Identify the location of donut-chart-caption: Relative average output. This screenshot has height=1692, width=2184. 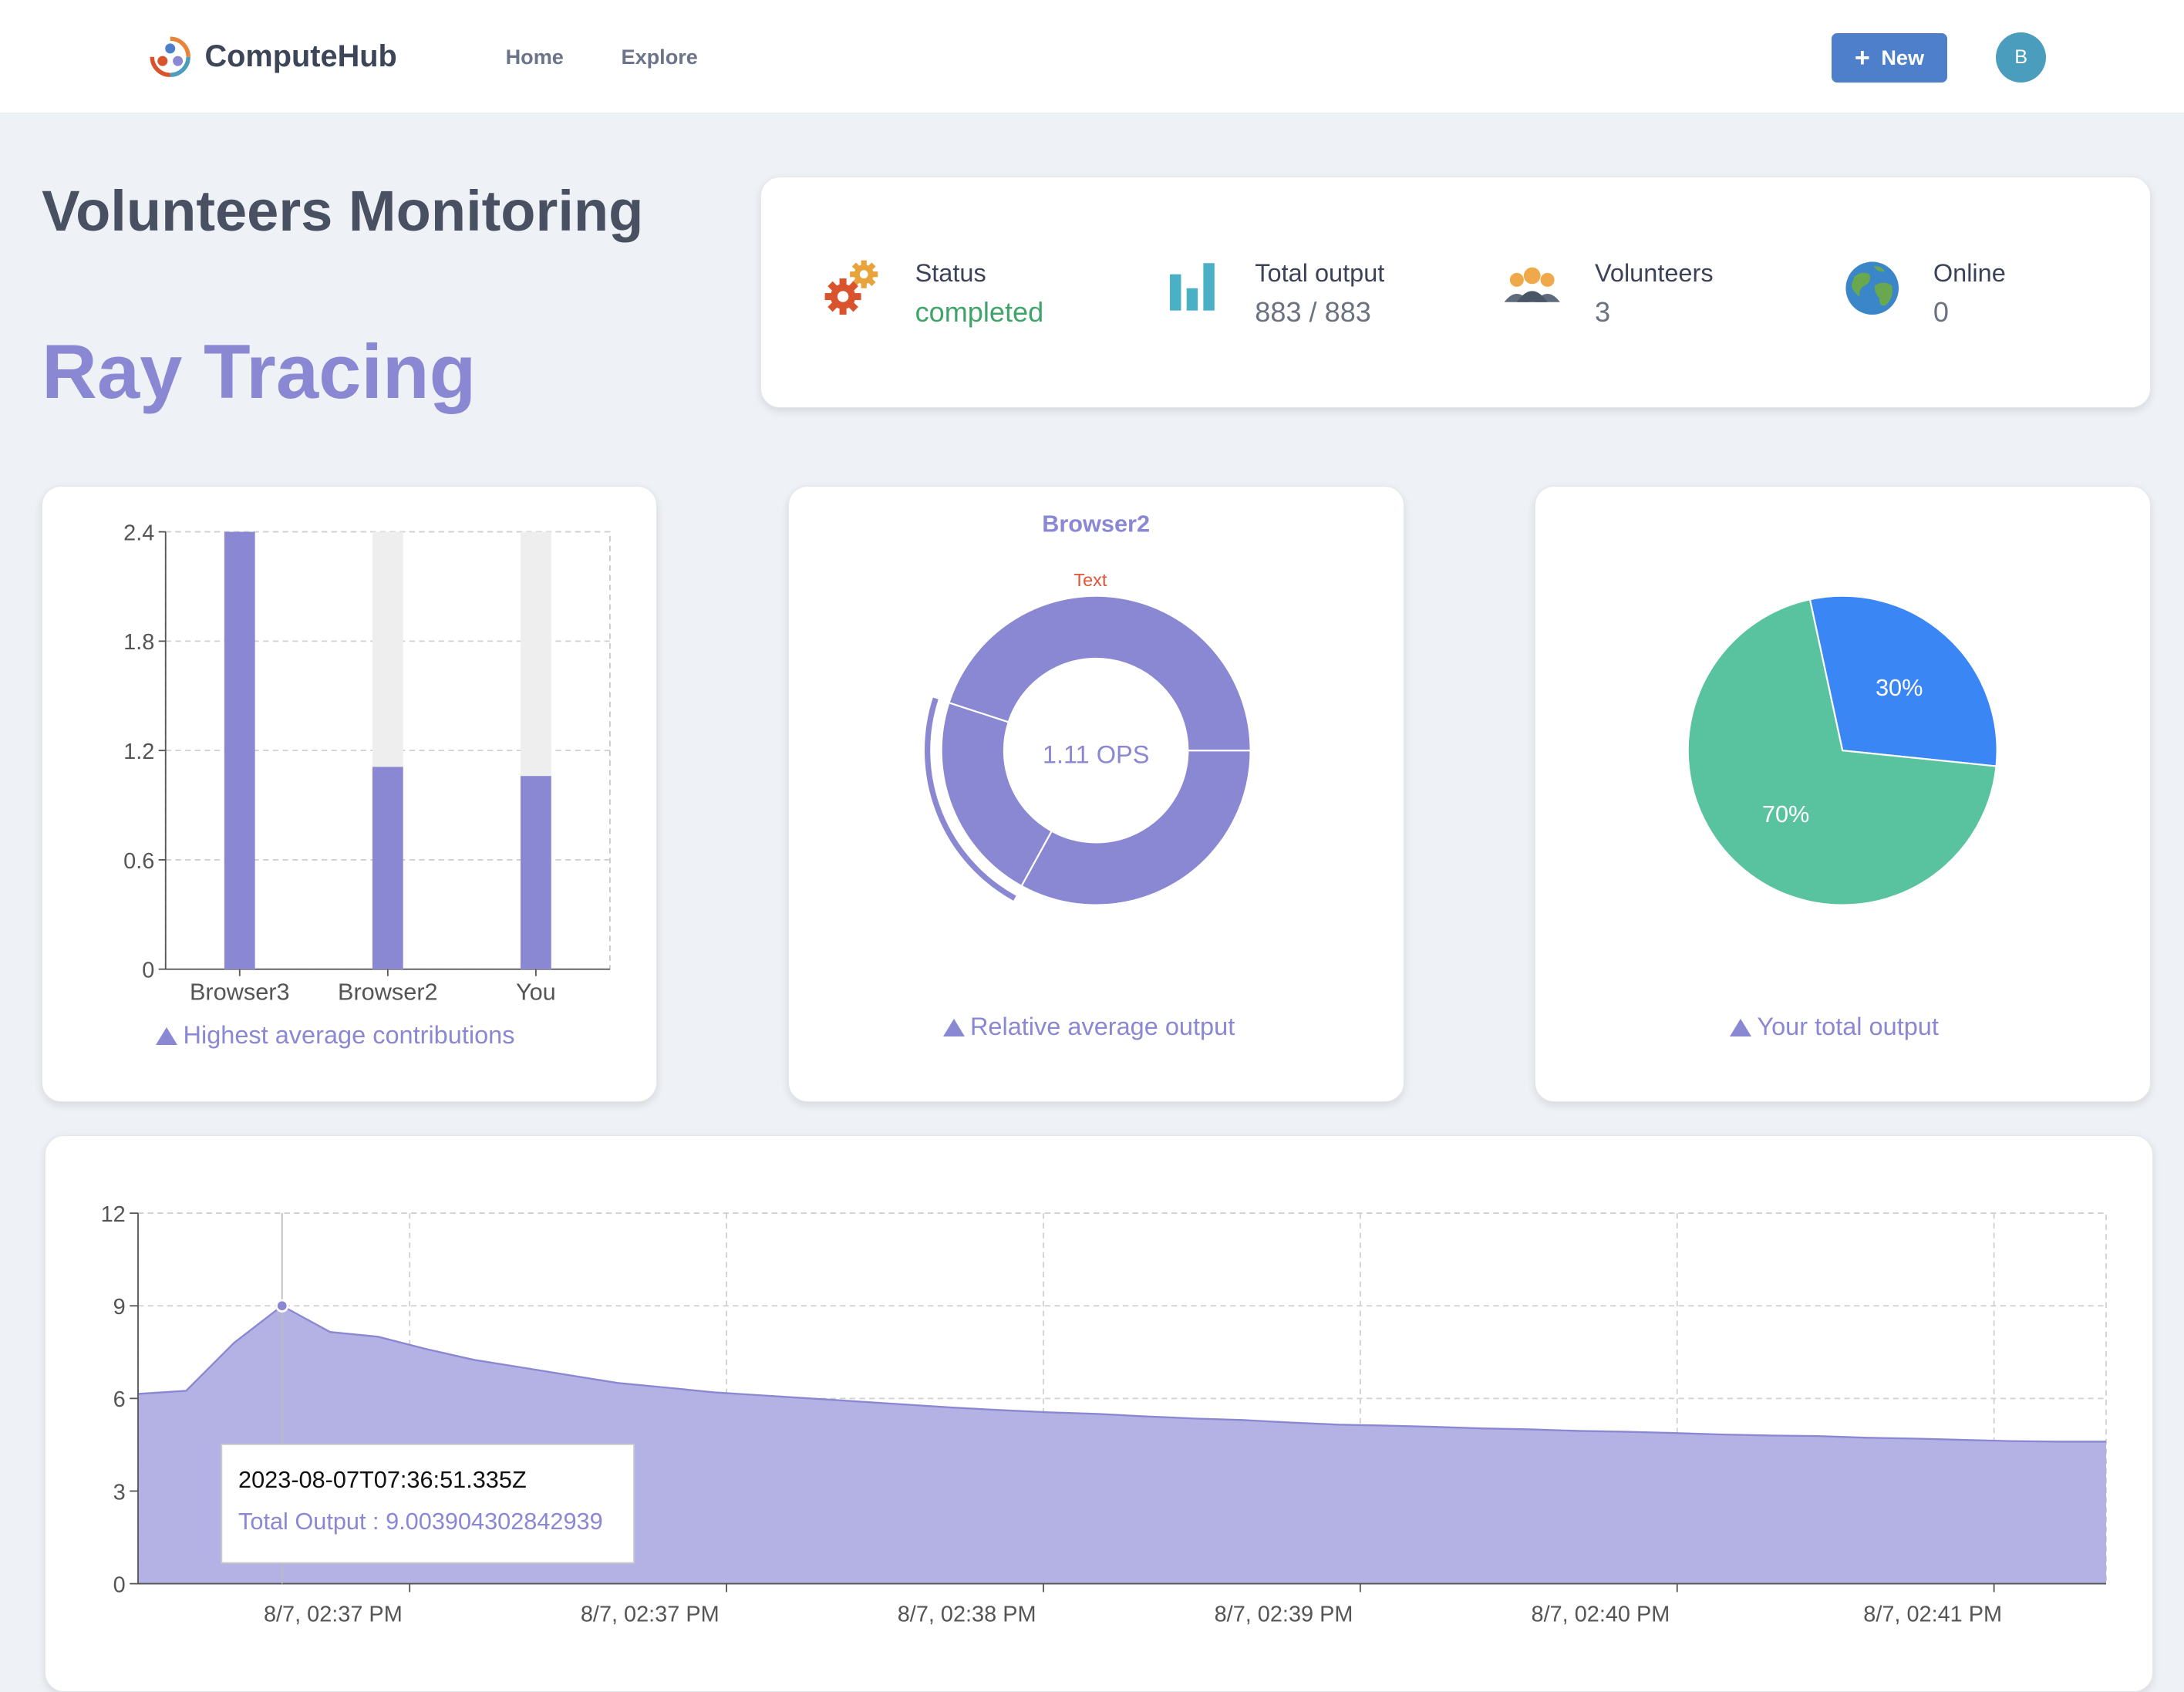
(1089, 1027).